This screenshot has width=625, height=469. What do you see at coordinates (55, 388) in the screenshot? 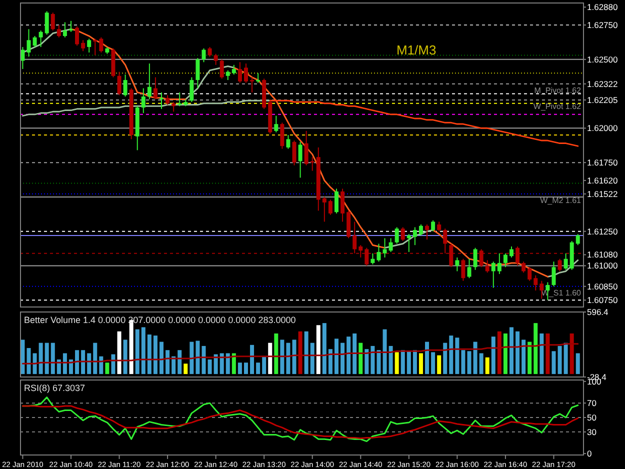
I see `chart-title: RSI(8) 67.3037` at bounding box center [55, 388].